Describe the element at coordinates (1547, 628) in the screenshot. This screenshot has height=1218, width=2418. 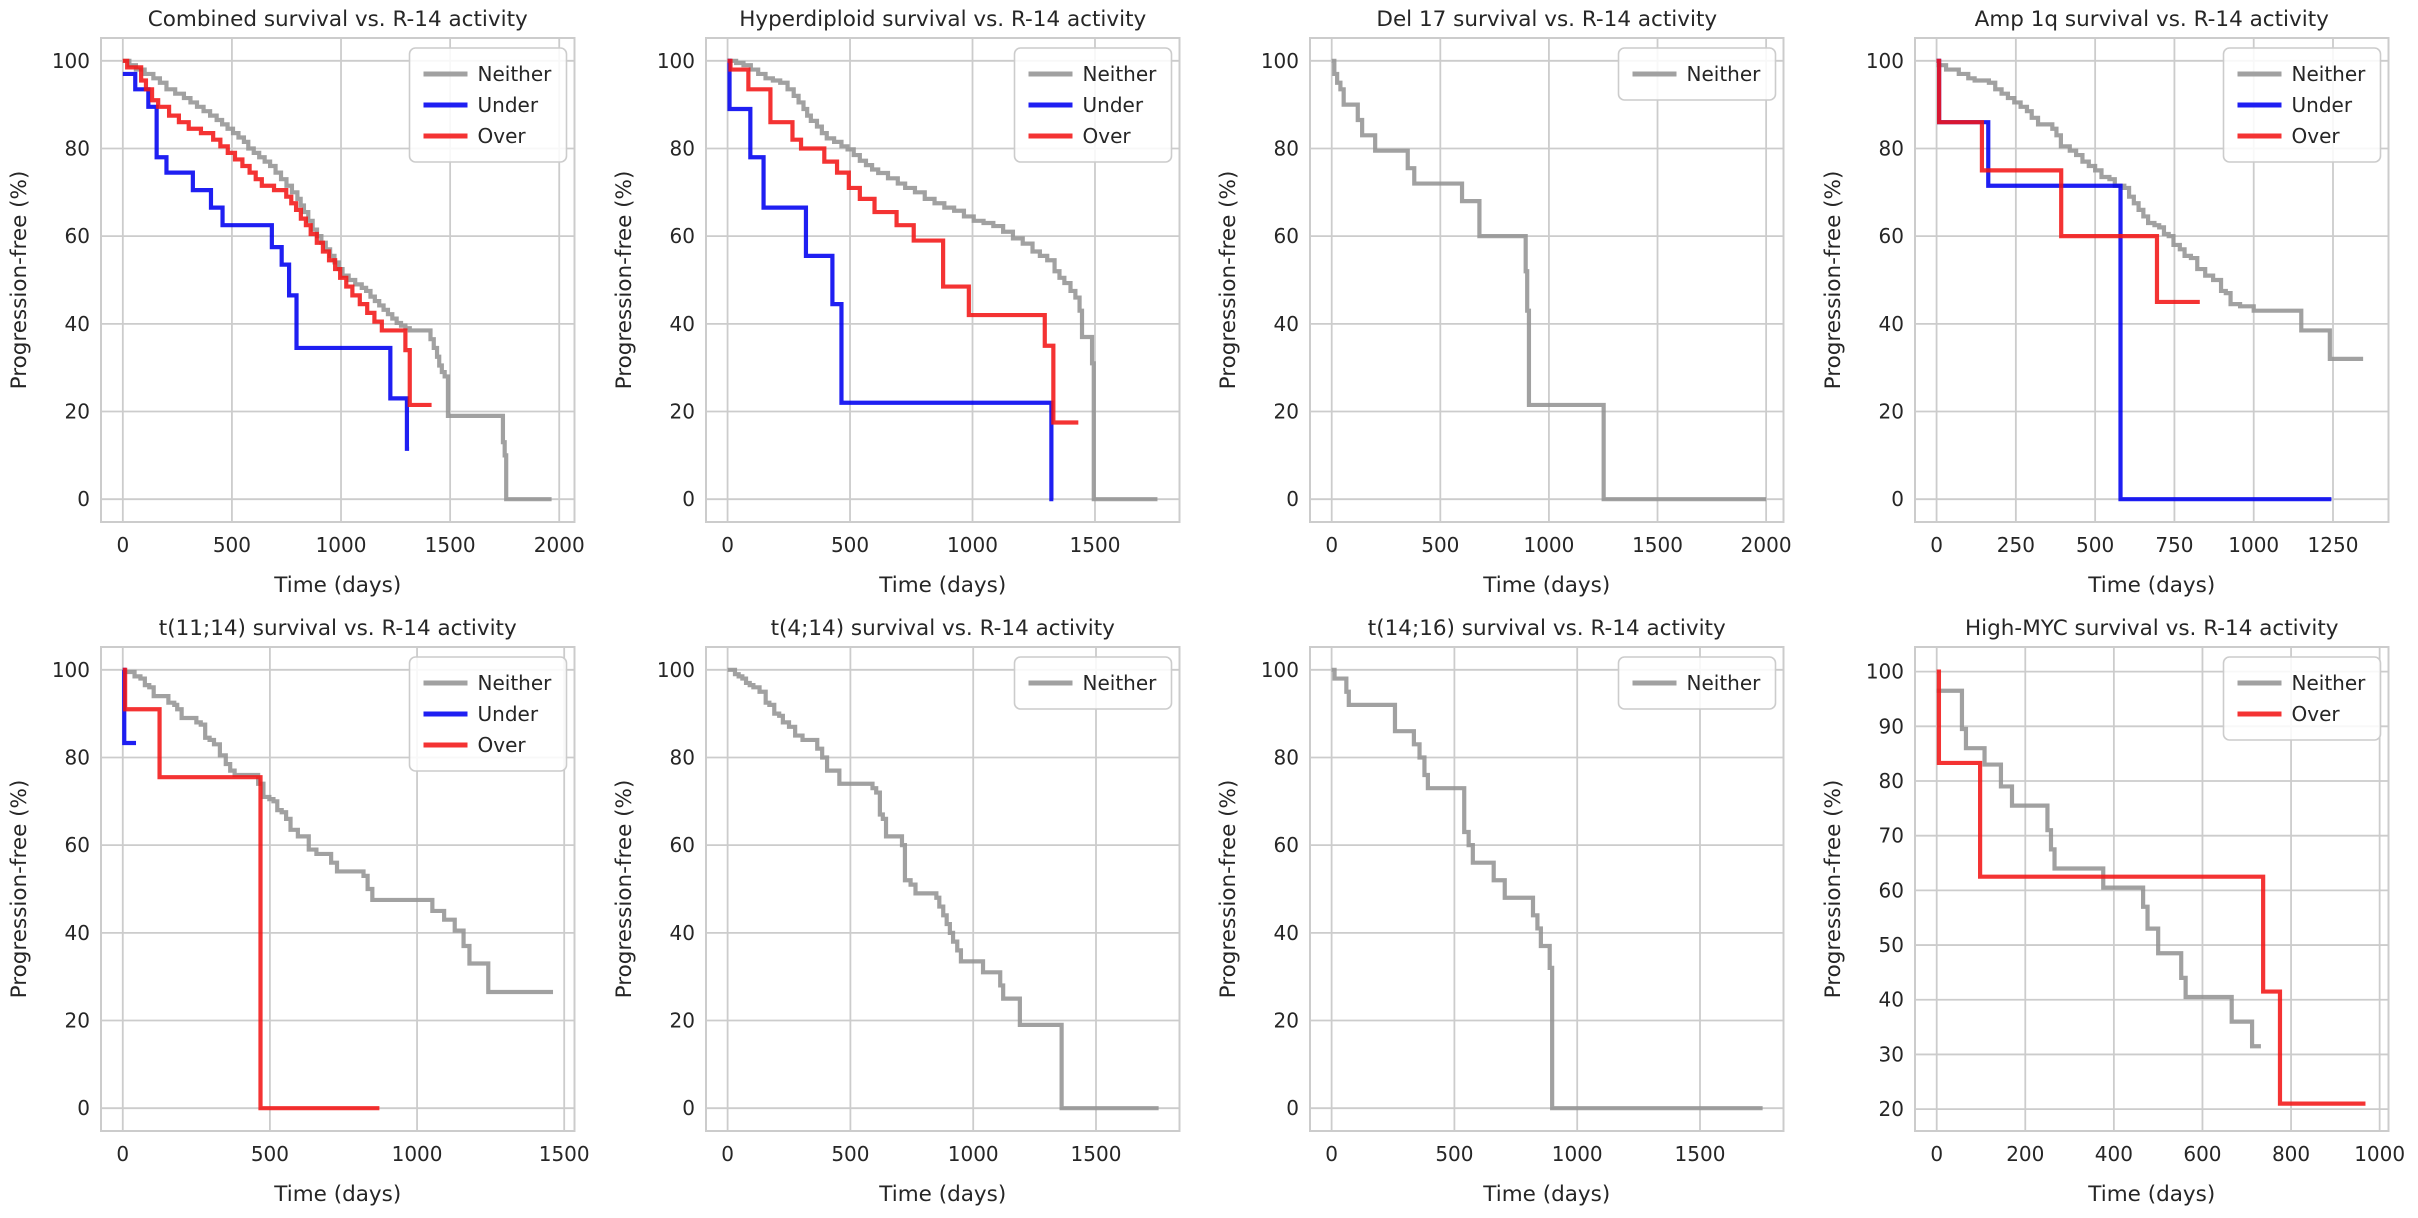
I see `chart-title: t(14;16) survival vs. R-14 activity` at that location.